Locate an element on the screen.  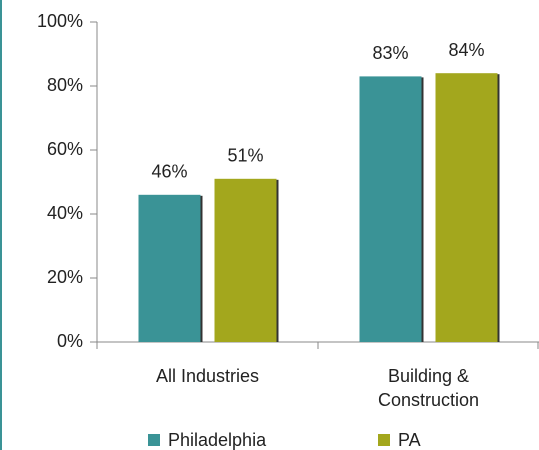
data-label: 84% is located at coordinates (466, 50).